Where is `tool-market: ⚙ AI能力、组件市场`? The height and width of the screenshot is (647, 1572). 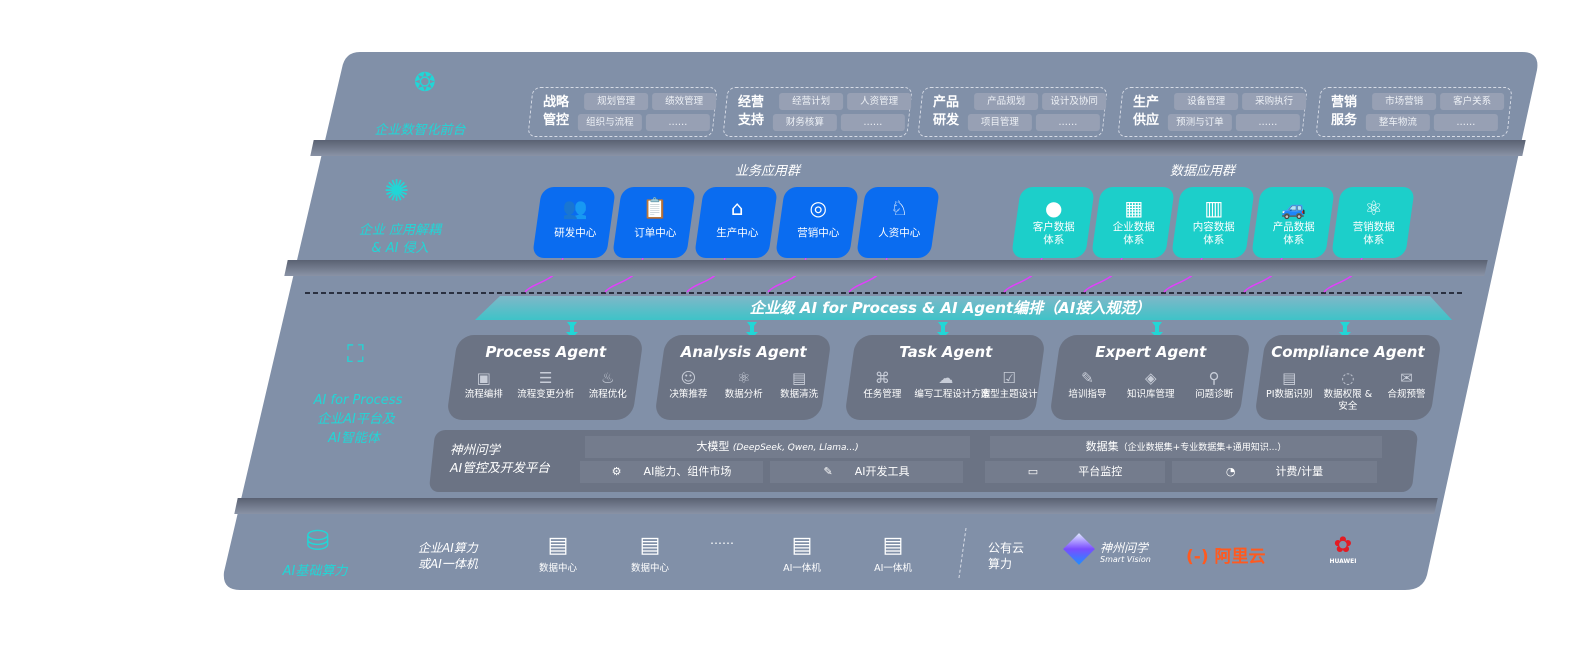 tool-market: ⚙ AI能力、组件市场 is located at coordinates (671, 472).